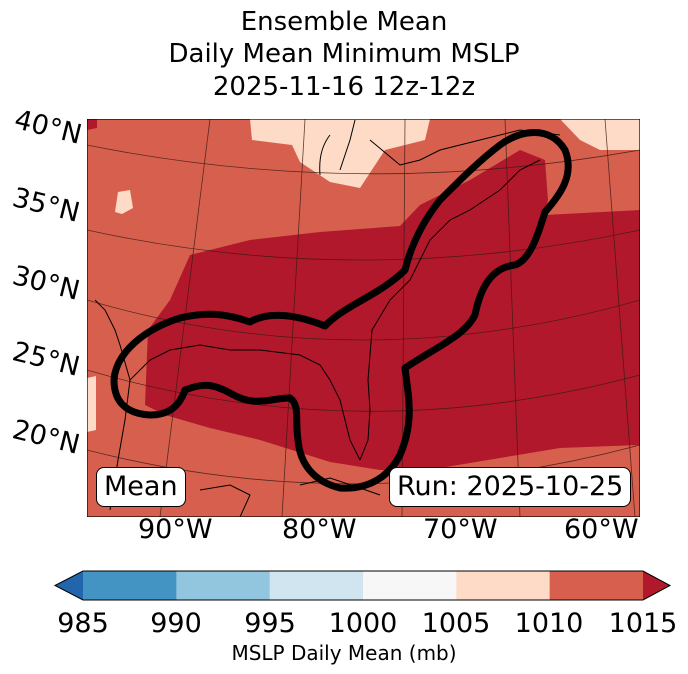 This screenshot has height=674, width=688. I want to click on colorbar, so click(362, 585).